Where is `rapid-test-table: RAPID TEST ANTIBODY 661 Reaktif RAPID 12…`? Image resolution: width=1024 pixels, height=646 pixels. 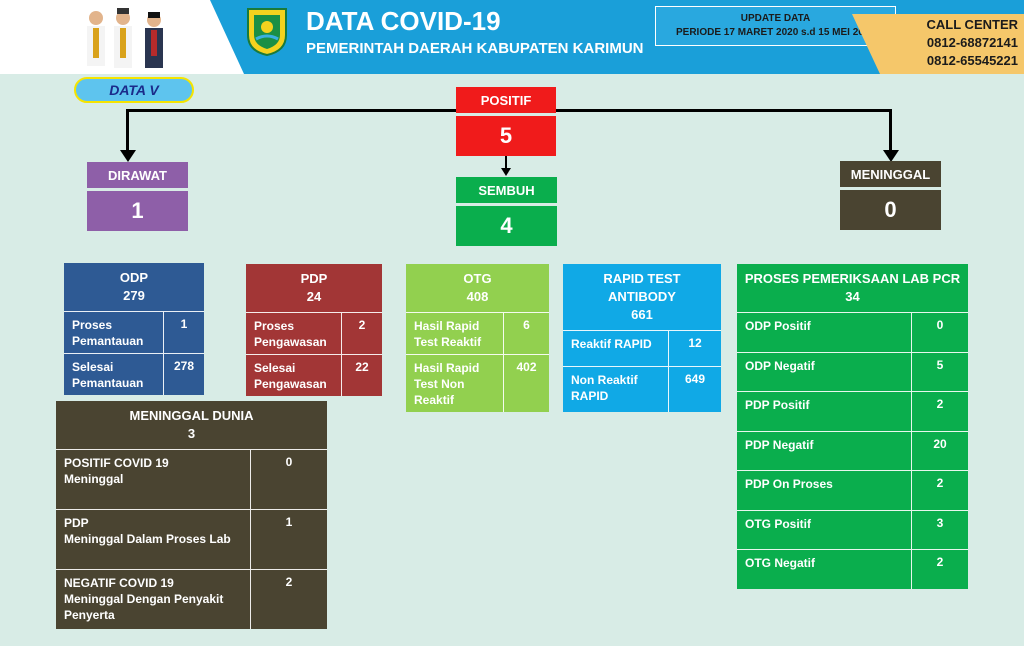 rapid-test-table: RAPID TEST ANTIBODY 661 Reaktif RAPID 12… is located at coordinates (642, 338).